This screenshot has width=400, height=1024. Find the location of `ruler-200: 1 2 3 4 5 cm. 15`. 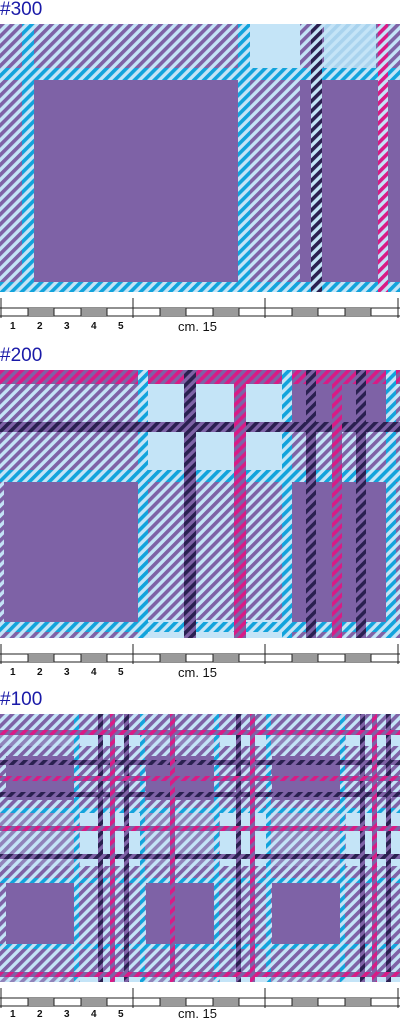

ruler-200: 1 2 3 4 5 cm. 15 is located at coordinates (200, 660).